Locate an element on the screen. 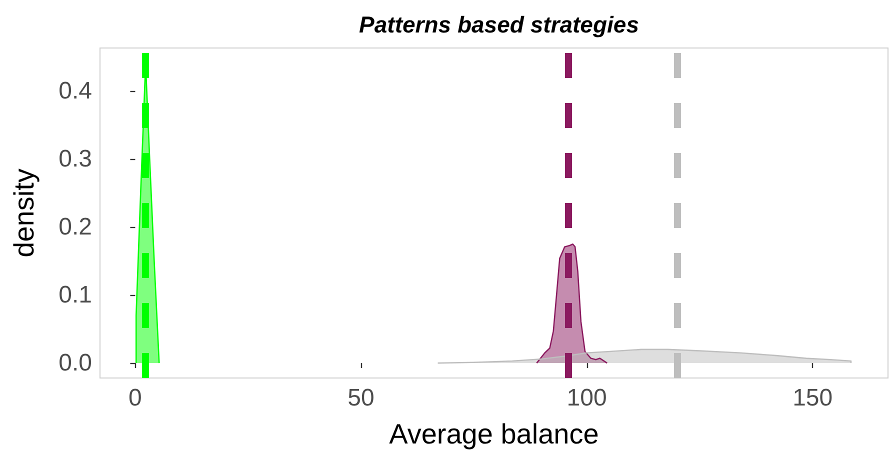  x-axis-title: Average balance is located at coordinates (494, 434).